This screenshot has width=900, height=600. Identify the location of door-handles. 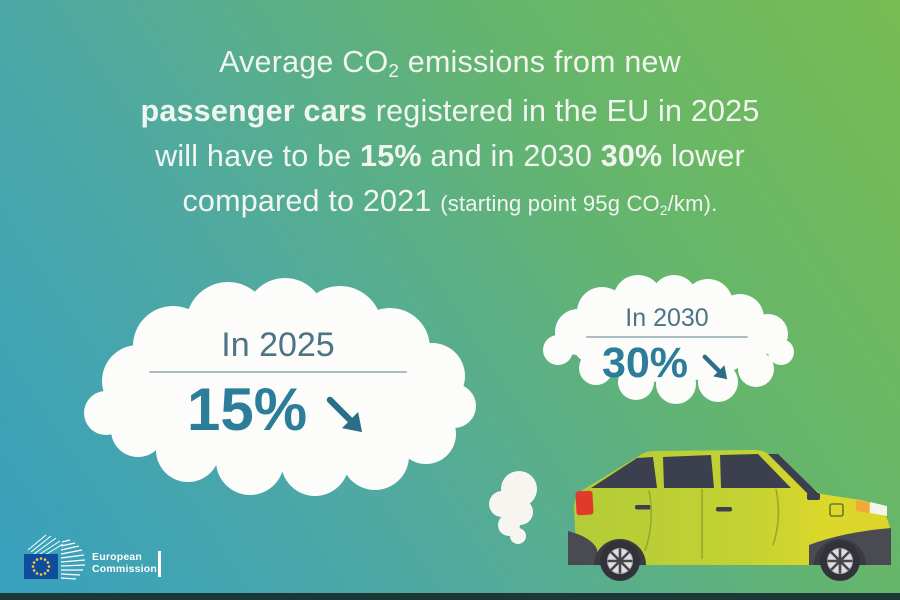
(683, 508).